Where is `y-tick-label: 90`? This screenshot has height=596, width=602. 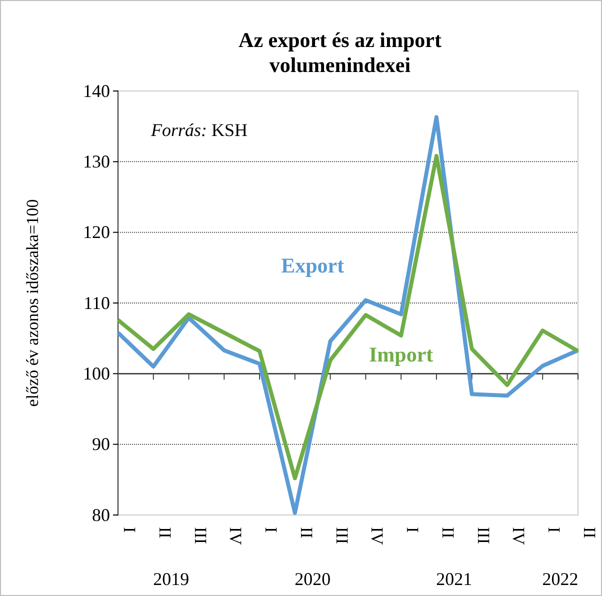 y-tick-label: 90 is located at coordinates (101, 444).